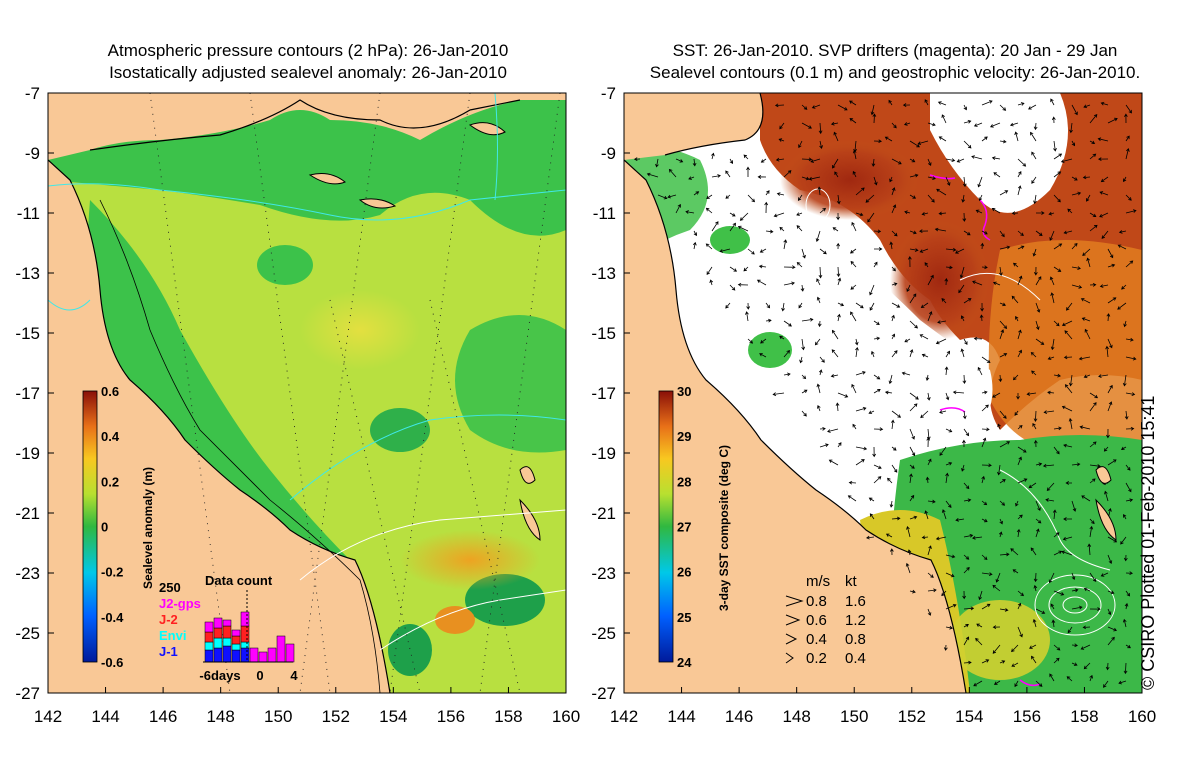  I want to click on data-count-x-label: 4, so click(294, 675).